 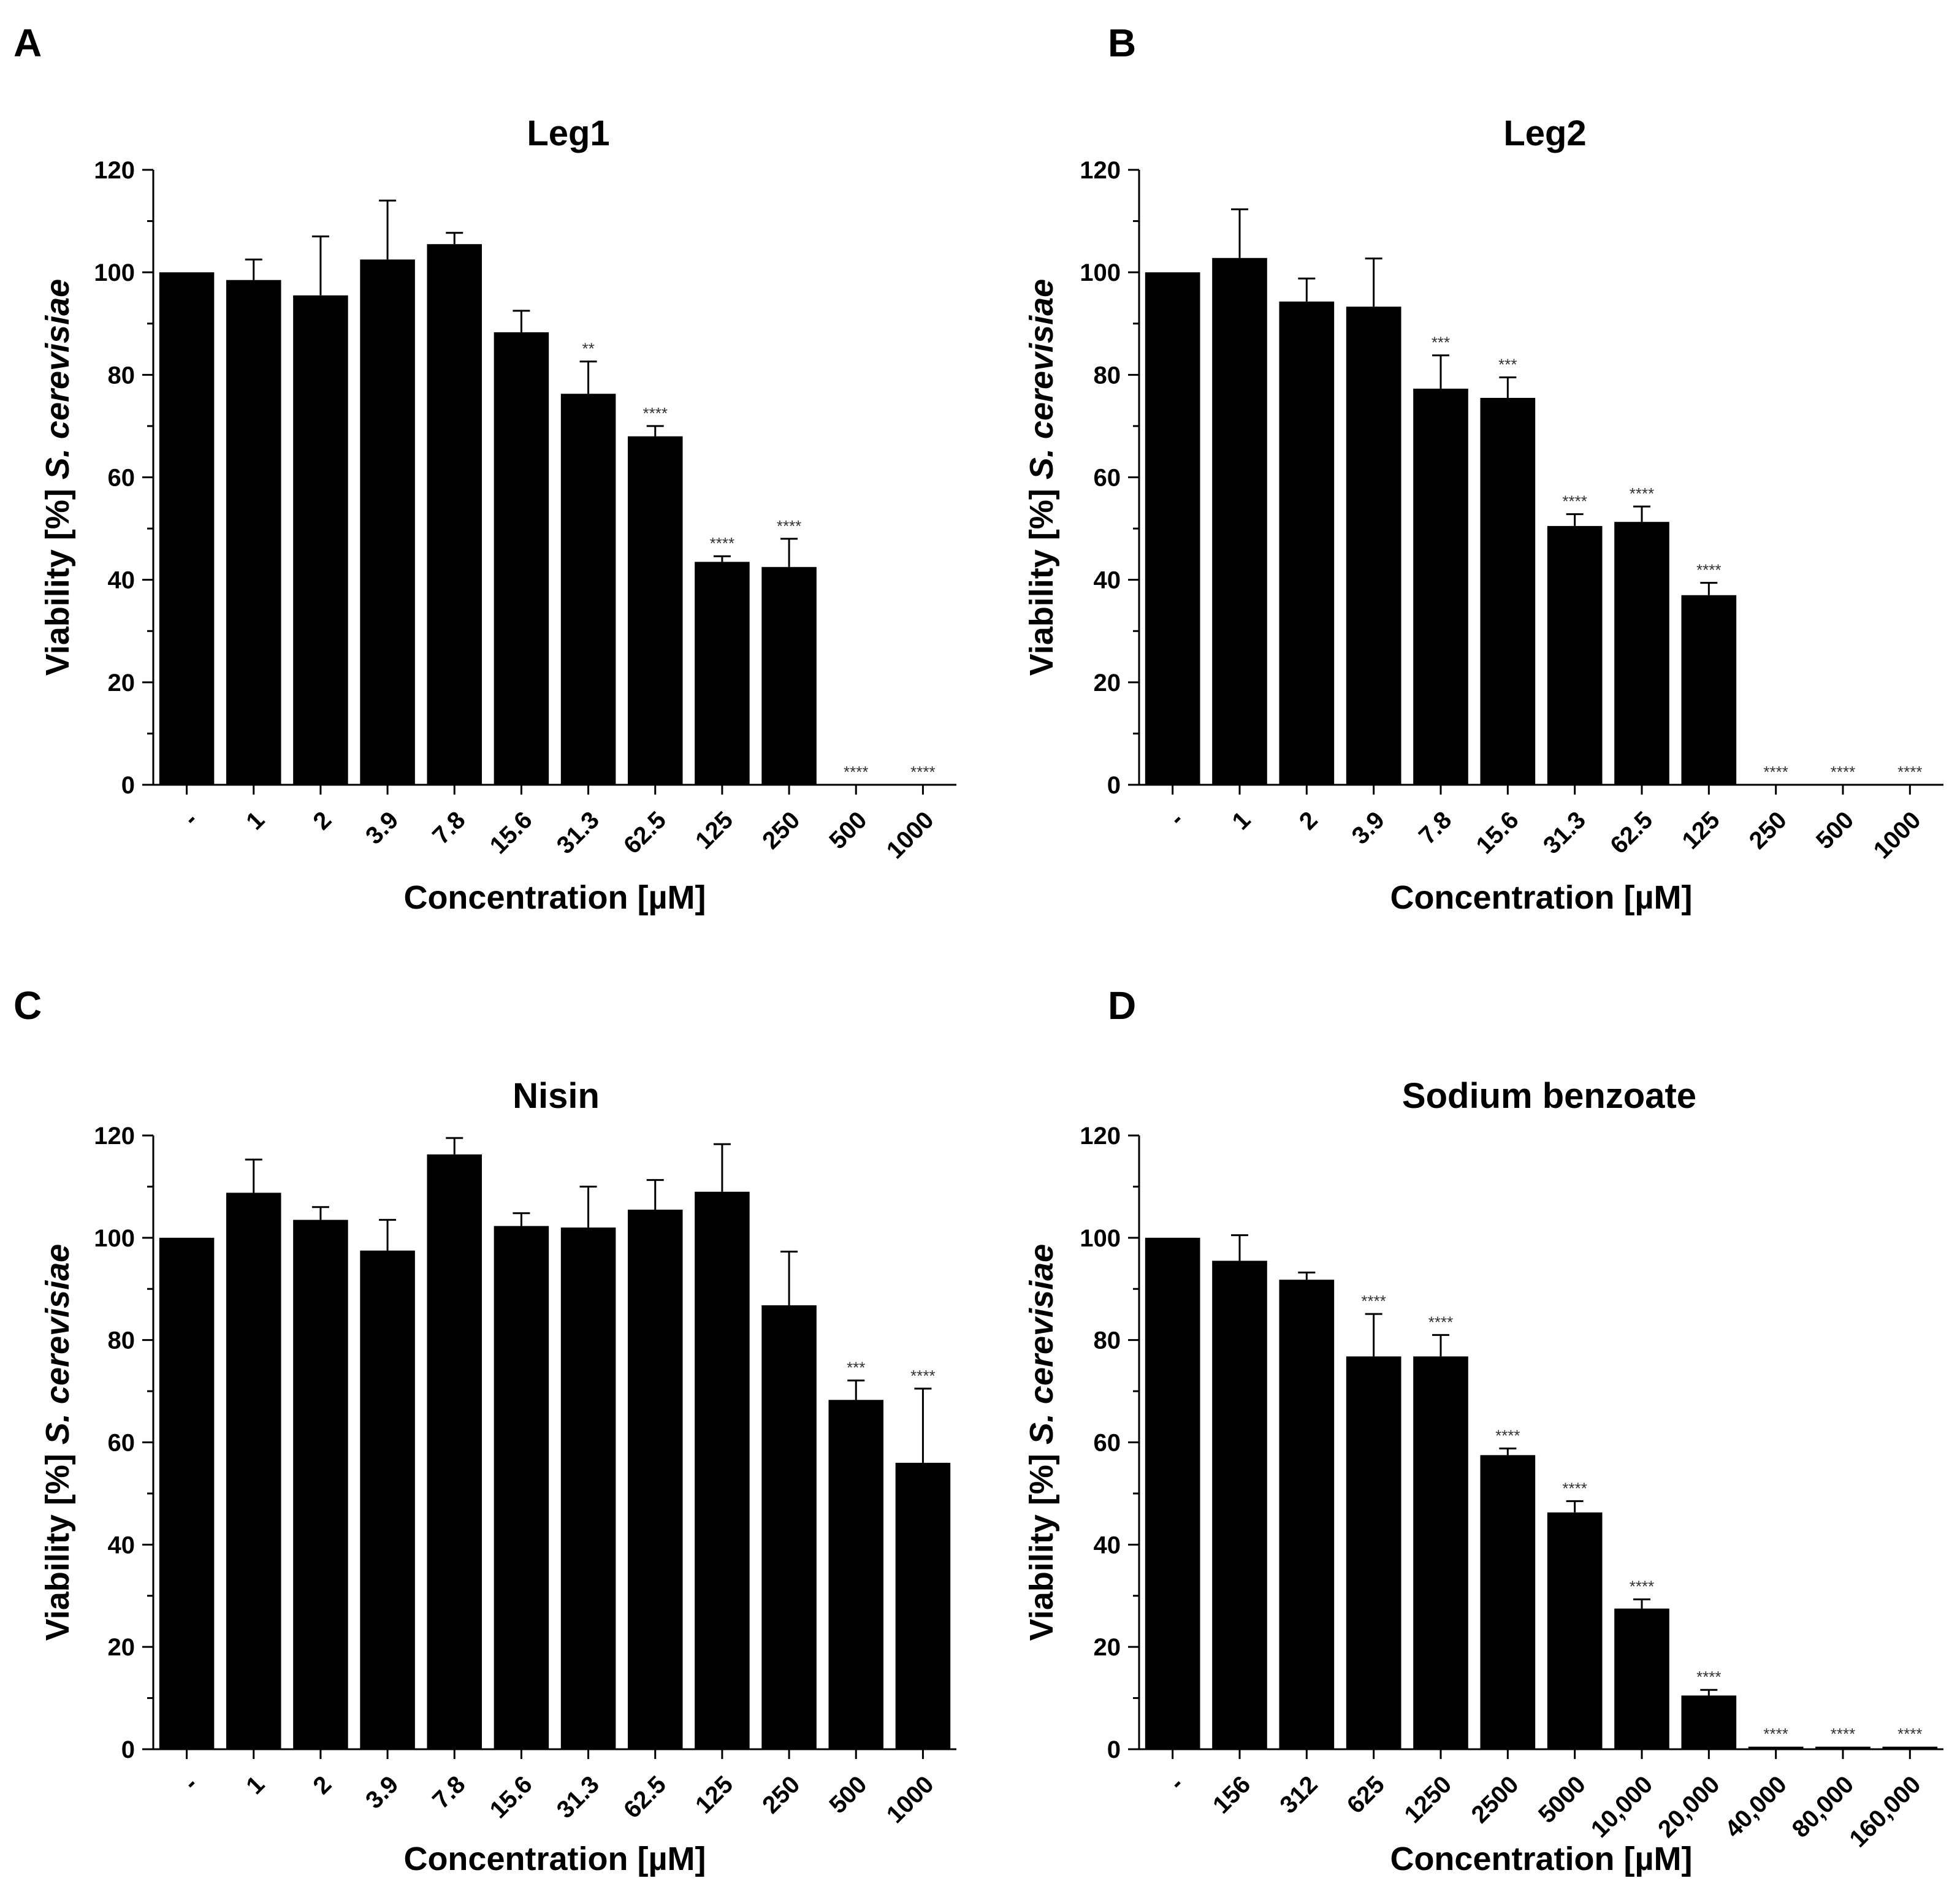 I want to click on x-tick-label: 250, so click(x=1768, y=830).